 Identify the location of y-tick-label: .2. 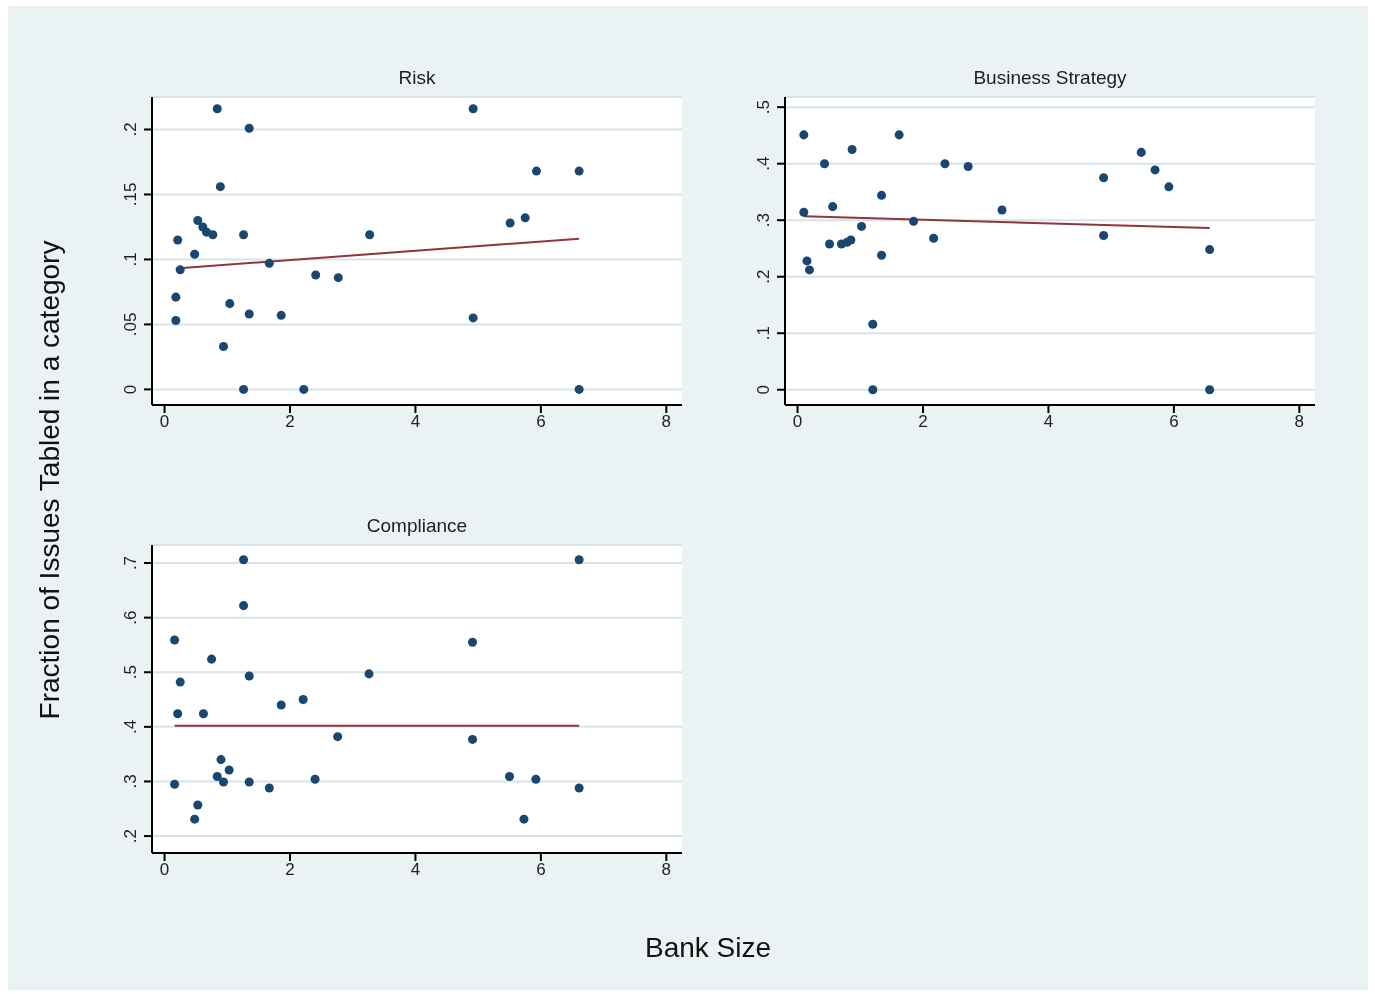
(763, 276).